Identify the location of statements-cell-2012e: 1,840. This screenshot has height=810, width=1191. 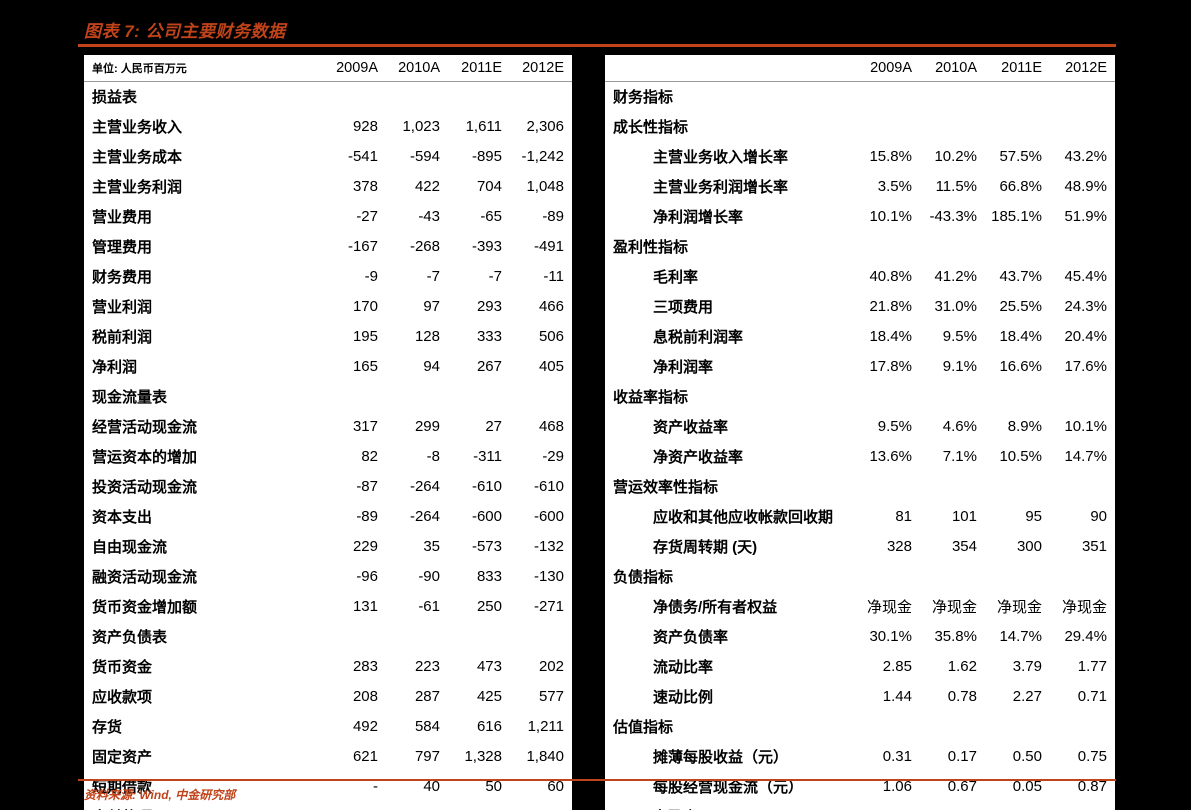
(545, 756).